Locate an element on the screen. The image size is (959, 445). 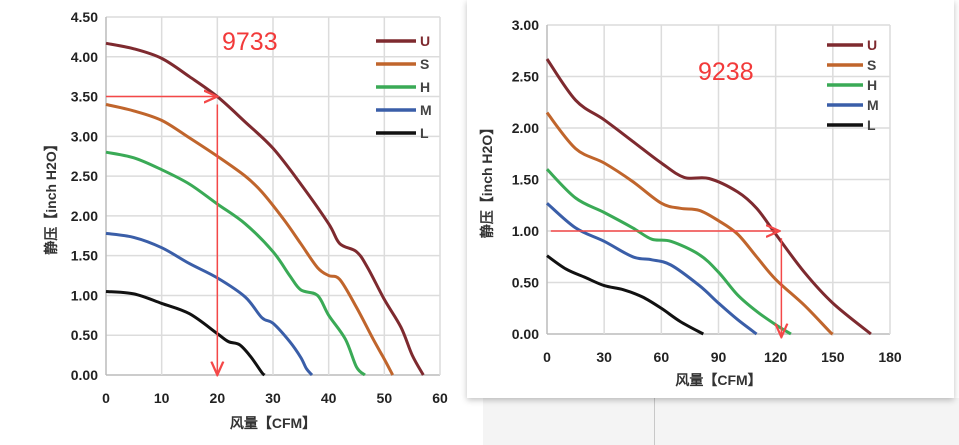
x-tick-label: 180 is located at coordinates (890, 357).